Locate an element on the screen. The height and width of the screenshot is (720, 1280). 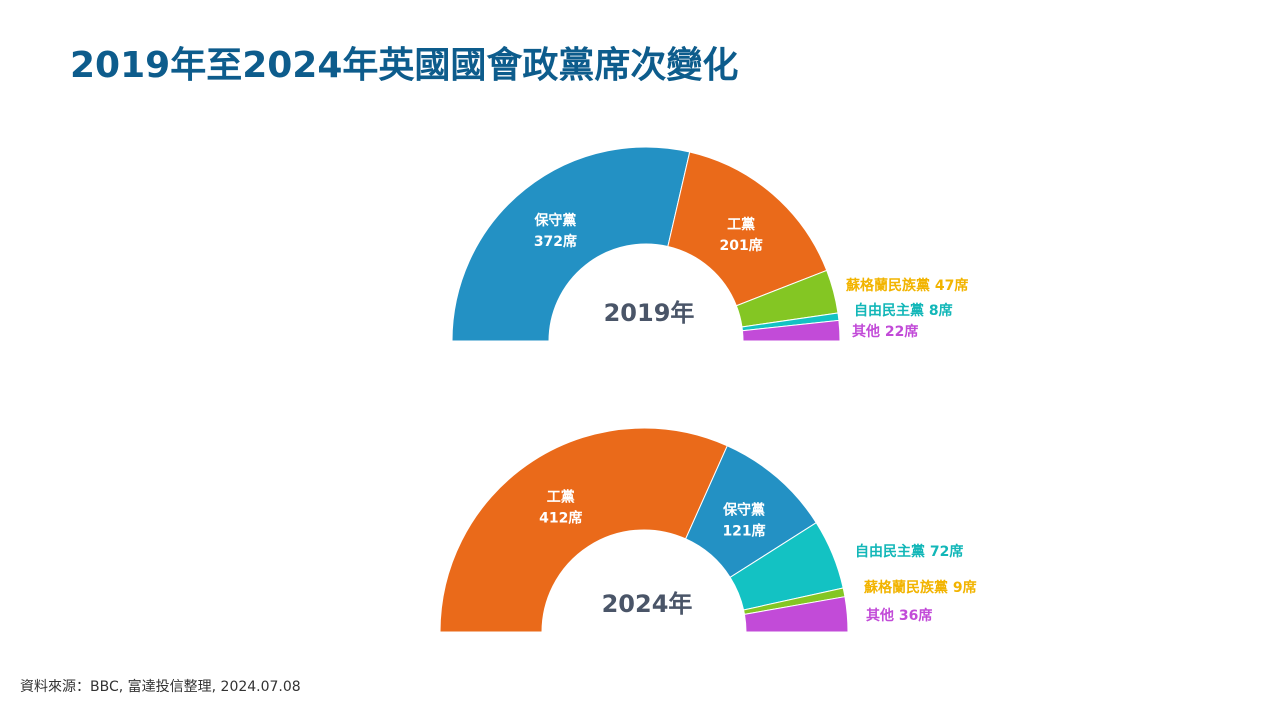
slice-outside-label: 蘇格蘭民族黨 9席 is located at coordinates (920, 587).